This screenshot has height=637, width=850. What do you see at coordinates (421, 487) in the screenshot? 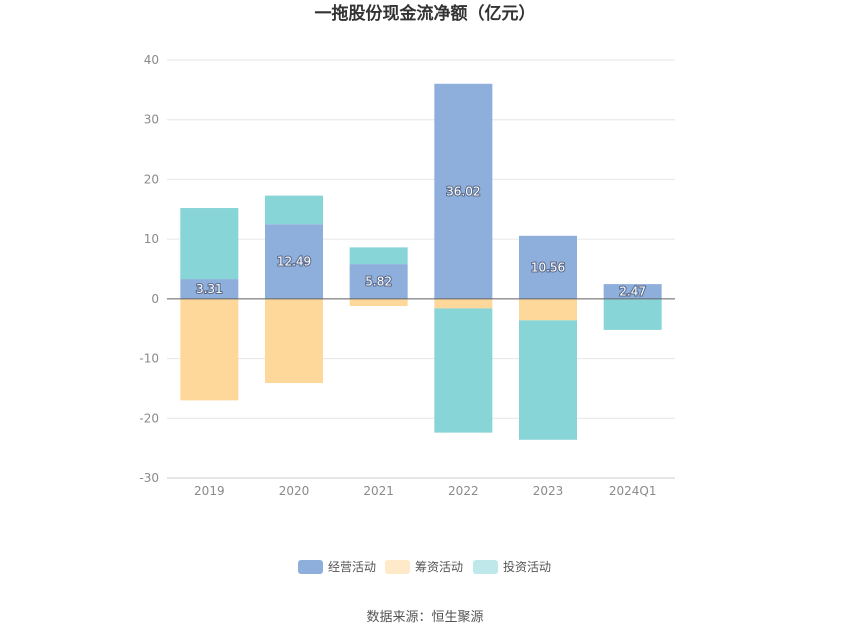
I see `x-axis: 2019 2020 2021 2022 2023 2024Q1` at bounding box center [421, 487].